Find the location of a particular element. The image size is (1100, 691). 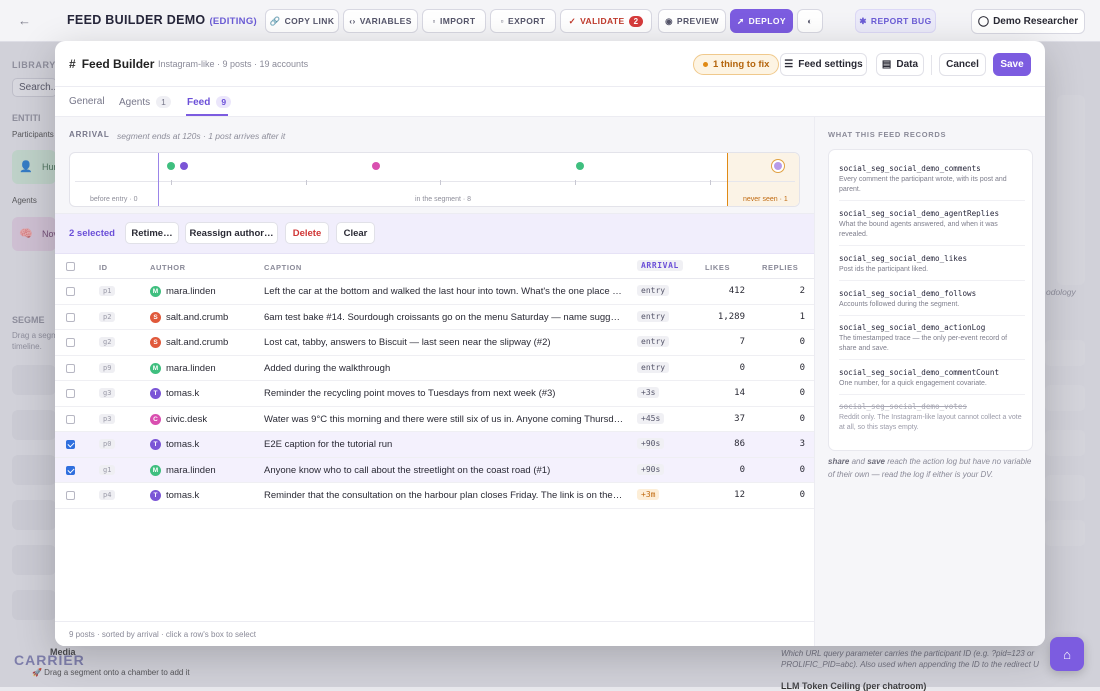

assistant-chat-button: ⌂ is located at coordinates (1067, 654).